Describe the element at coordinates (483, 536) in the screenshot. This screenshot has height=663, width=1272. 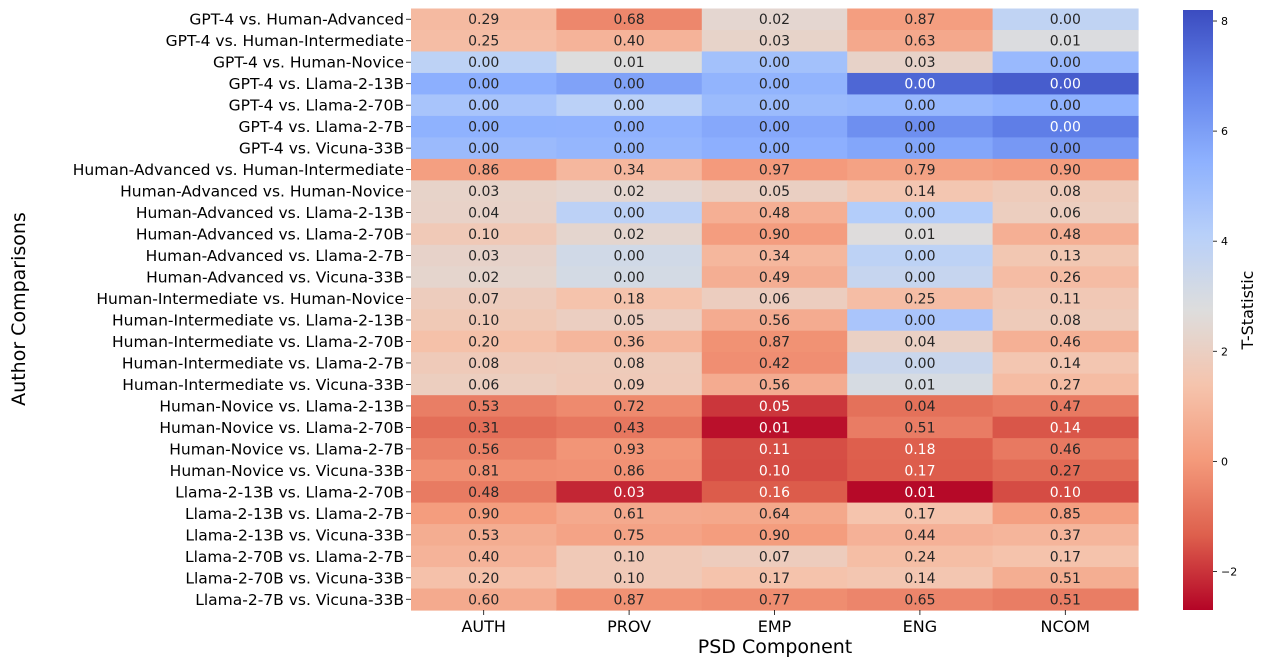
I see `cell-value-label: 0.53` at that location.